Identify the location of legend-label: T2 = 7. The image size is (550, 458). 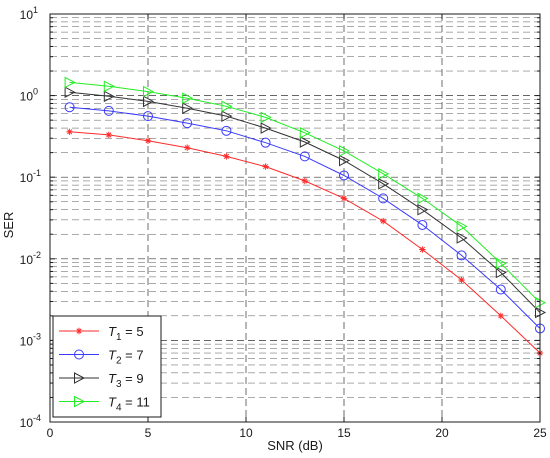
(126, 357).